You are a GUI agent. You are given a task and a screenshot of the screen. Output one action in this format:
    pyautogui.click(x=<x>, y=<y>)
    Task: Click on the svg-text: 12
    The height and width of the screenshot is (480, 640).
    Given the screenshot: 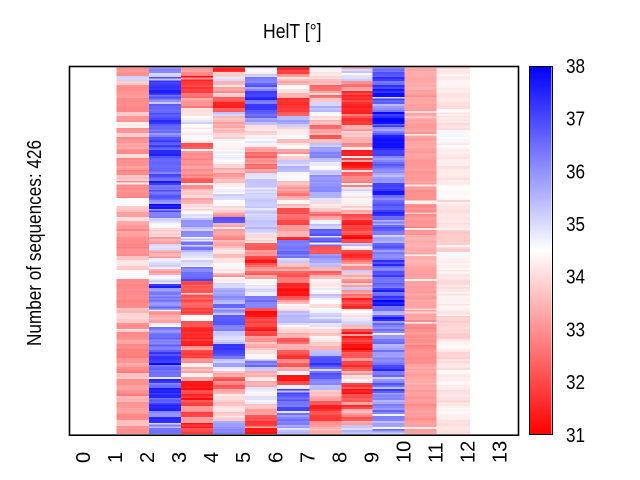 What is the action you would take?
    pyautogui.click(x=469, y=452)
    